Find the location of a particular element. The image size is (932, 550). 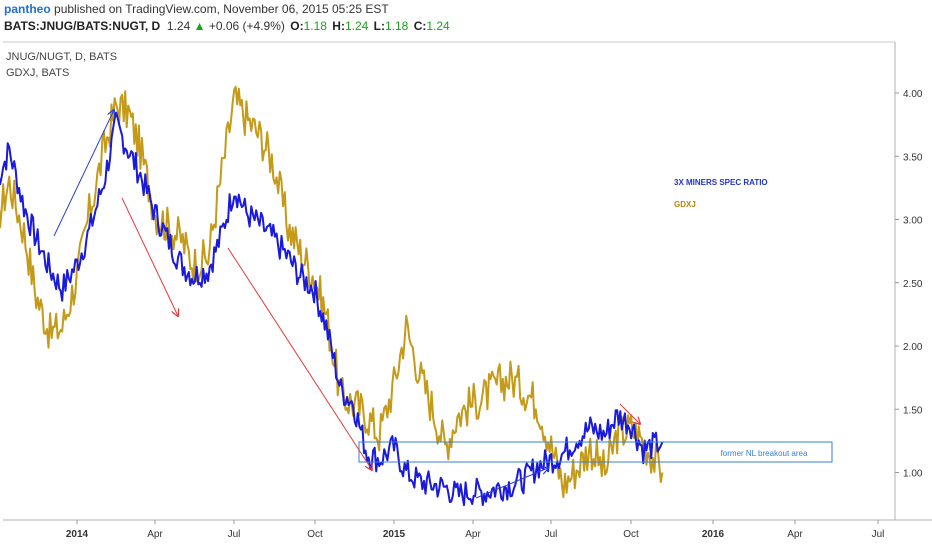

x-tick-label: 2015 is located at coordinates (394, 534).